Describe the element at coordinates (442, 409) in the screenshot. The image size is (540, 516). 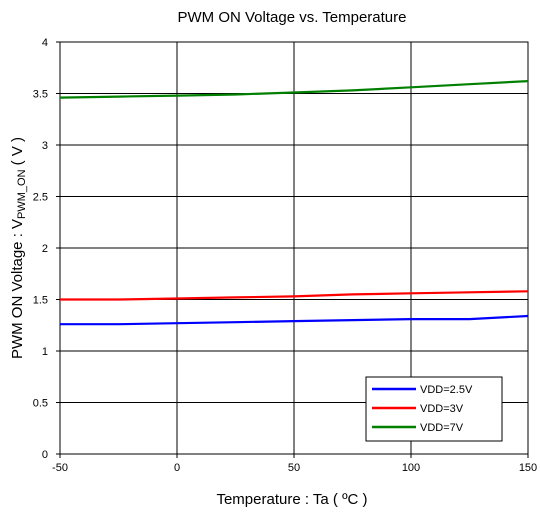
I see `legend-label: VDD=3V` at that location.